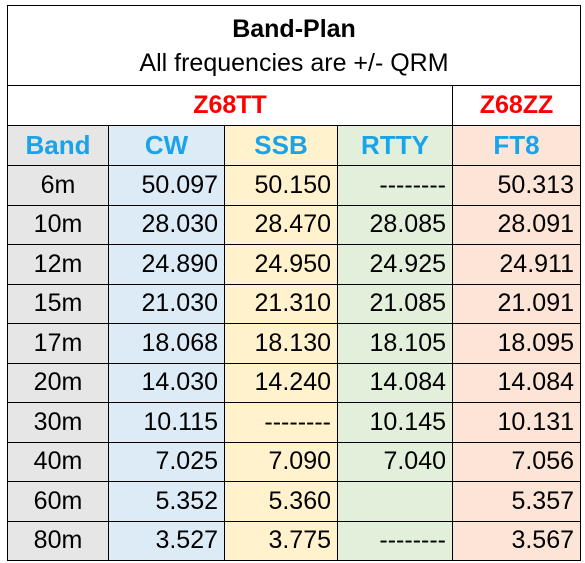 This screenshot has width=585, height=563. What do you see at coordinates (230, 105) in the screenshot?
I see `callsign-left: Z68TT` at bounding box center [230, 105].